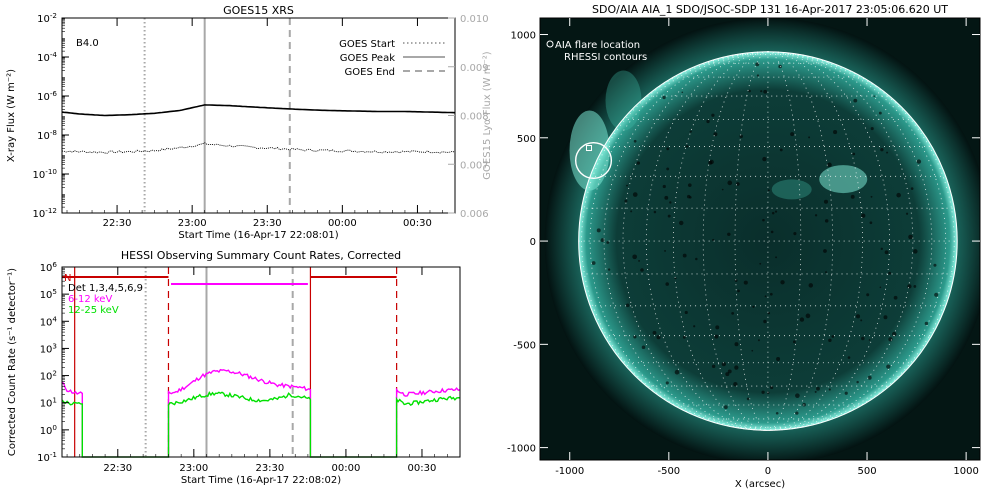 Image resolution: width=1000 pixels, height=500 pixels. What do you see at coordinates (48, 348) in the screenshot?
I see `hessi-y-tick-label-4: 10³` at bounding box center [48, 348].